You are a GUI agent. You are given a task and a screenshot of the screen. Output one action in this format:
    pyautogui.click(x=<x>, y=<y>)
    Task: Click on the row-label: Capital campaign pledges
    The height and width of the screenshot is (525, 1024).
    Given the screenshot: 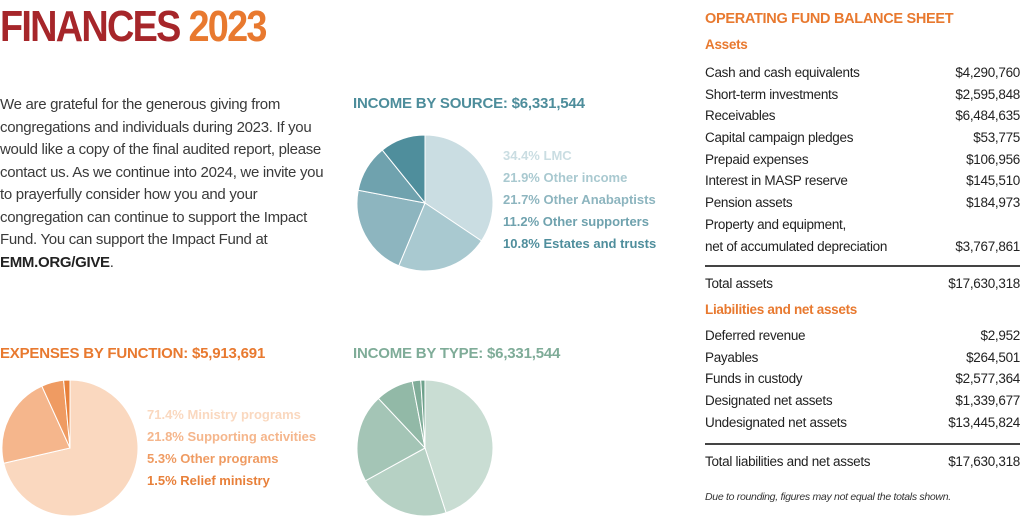 What is the action you would take?
    pyautogui.click(x=779, y=138)
    